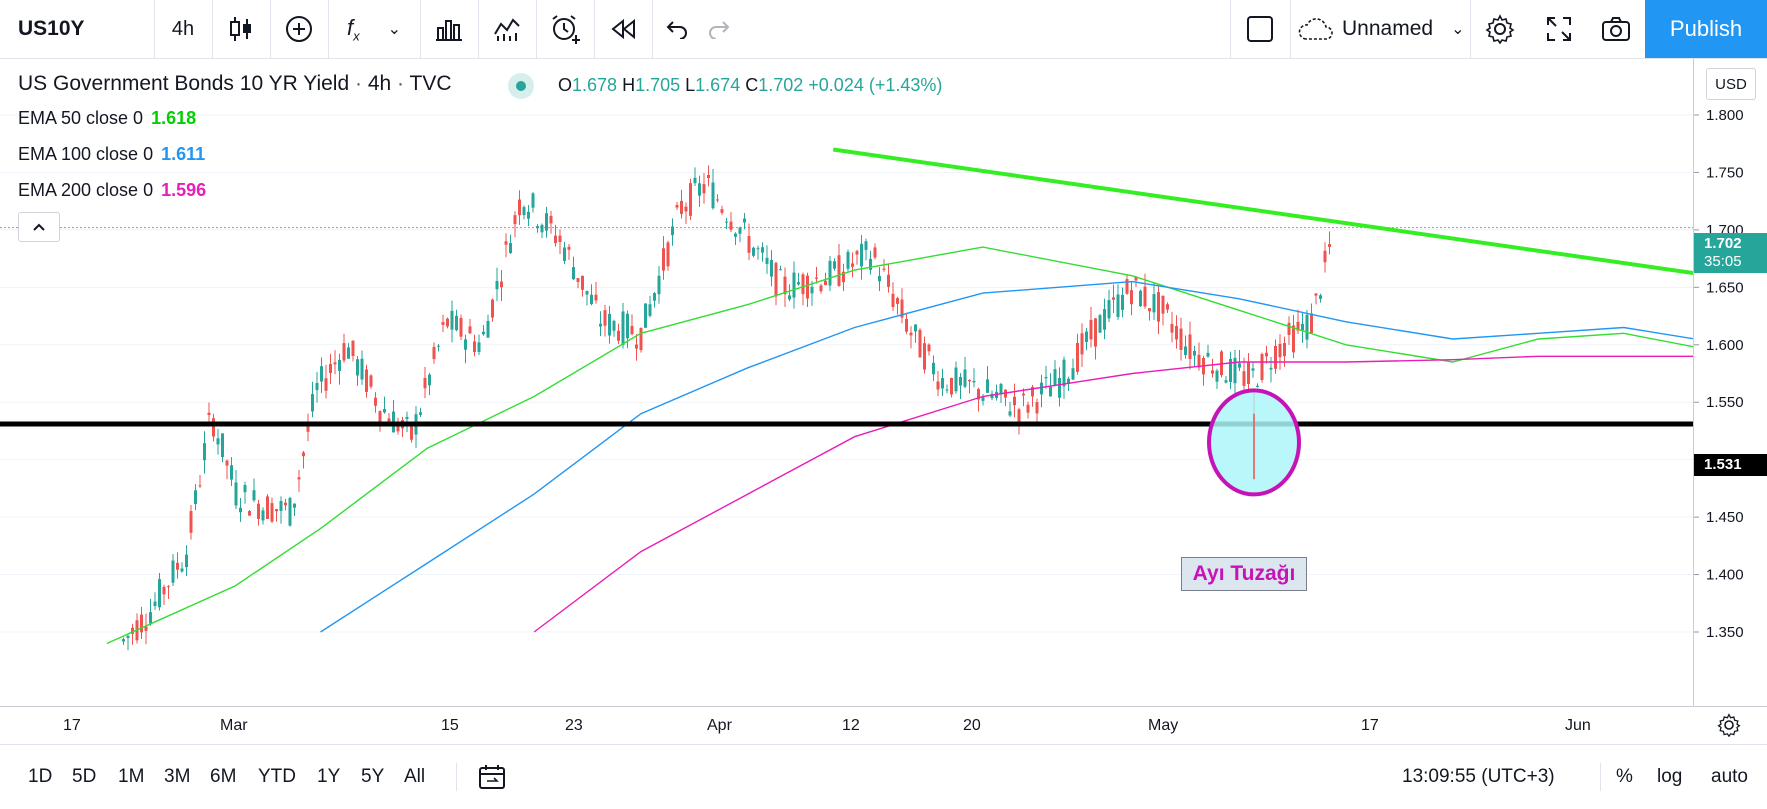  I want to click on close-value: 1.702, so click(781, 85).